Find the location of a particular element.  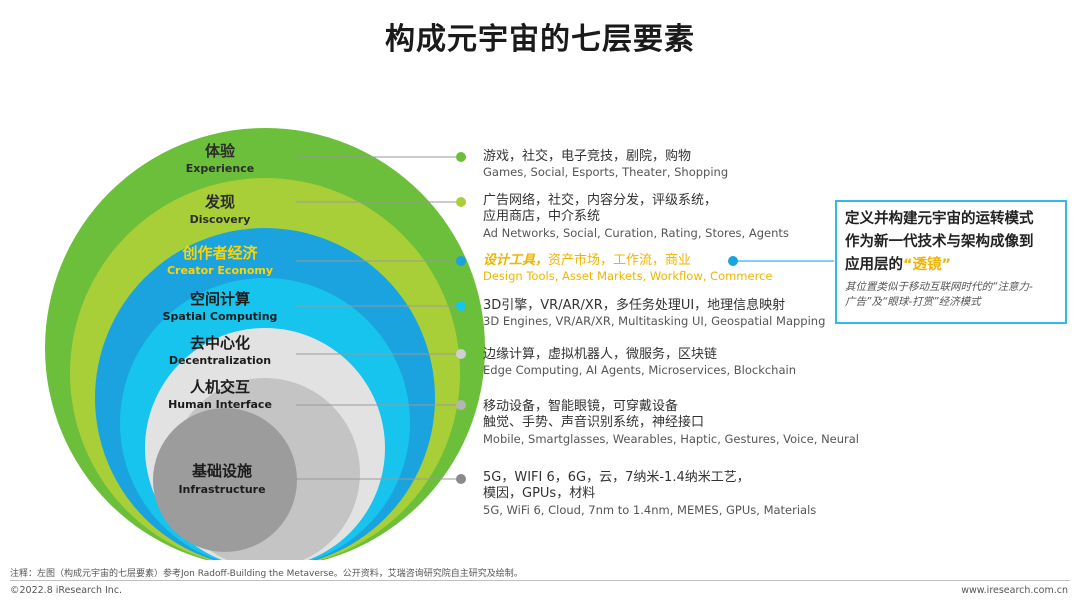

callout-line: 定义并构建元宇宙的运转模式 is located at coordinates (939, 219).